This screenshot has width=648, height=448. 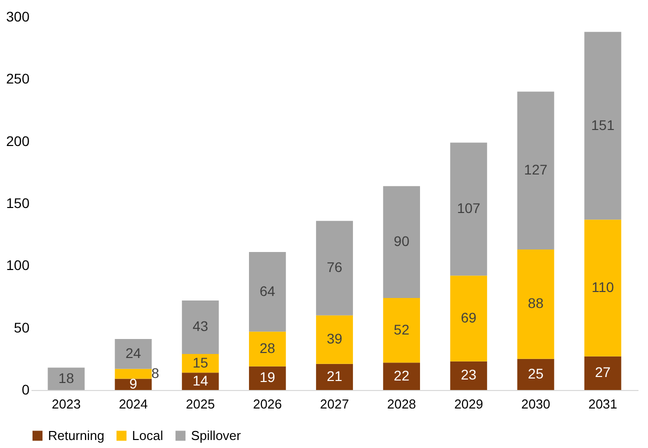 I want to click on y-tick-label: 50, so click(x=22, y=327).